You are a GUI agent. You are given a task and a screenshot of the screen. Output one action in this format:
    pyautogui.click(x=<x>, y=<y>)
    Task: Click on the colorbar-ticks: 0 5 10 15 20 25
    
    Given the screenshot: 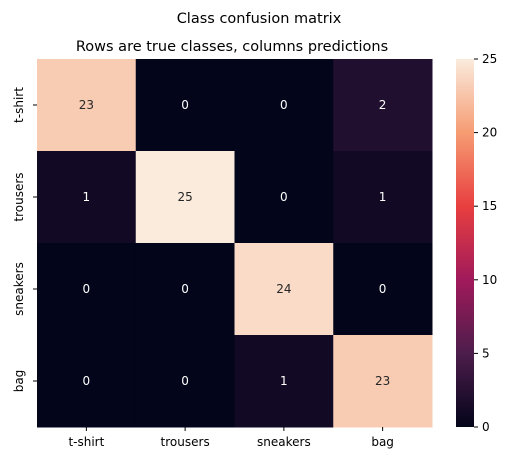 What is the action you would take?
    pyautogui.click(x=485, y=243)
    